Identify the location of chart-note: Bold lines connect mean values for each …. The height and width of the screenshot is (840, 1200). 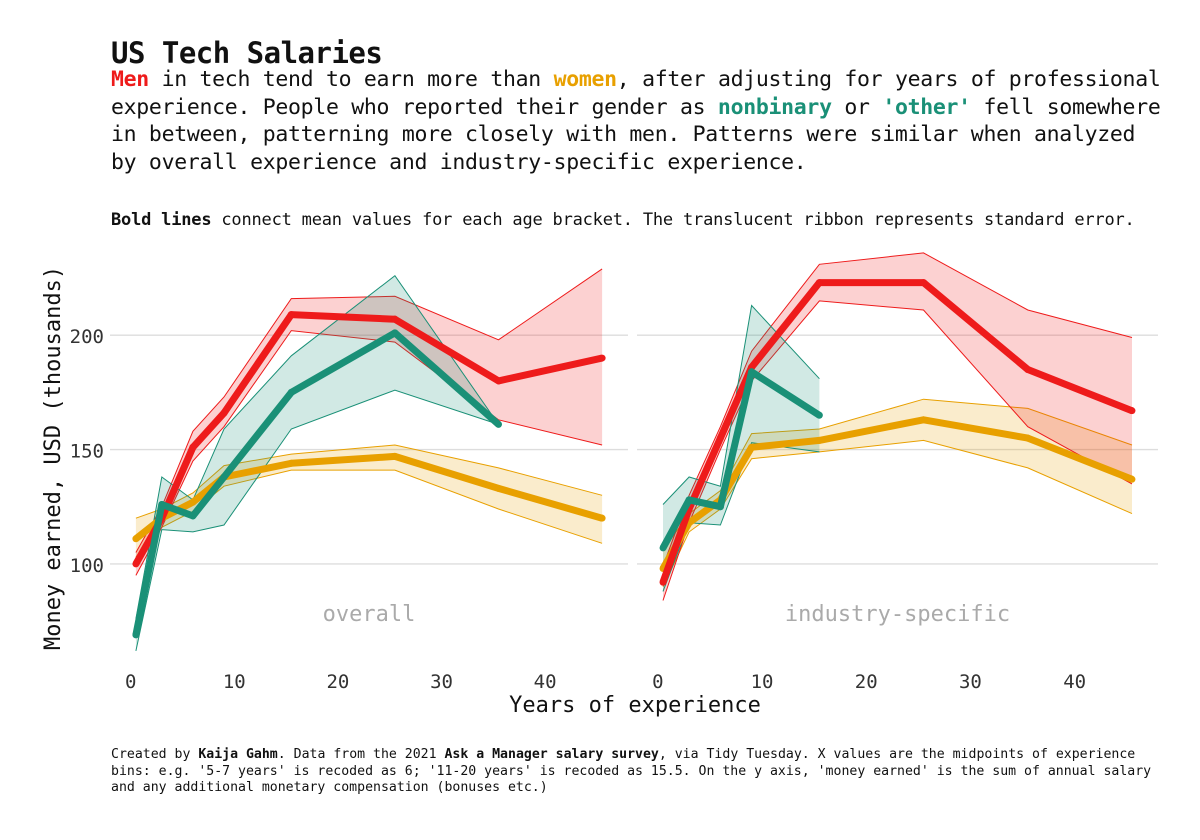
(641, 220).